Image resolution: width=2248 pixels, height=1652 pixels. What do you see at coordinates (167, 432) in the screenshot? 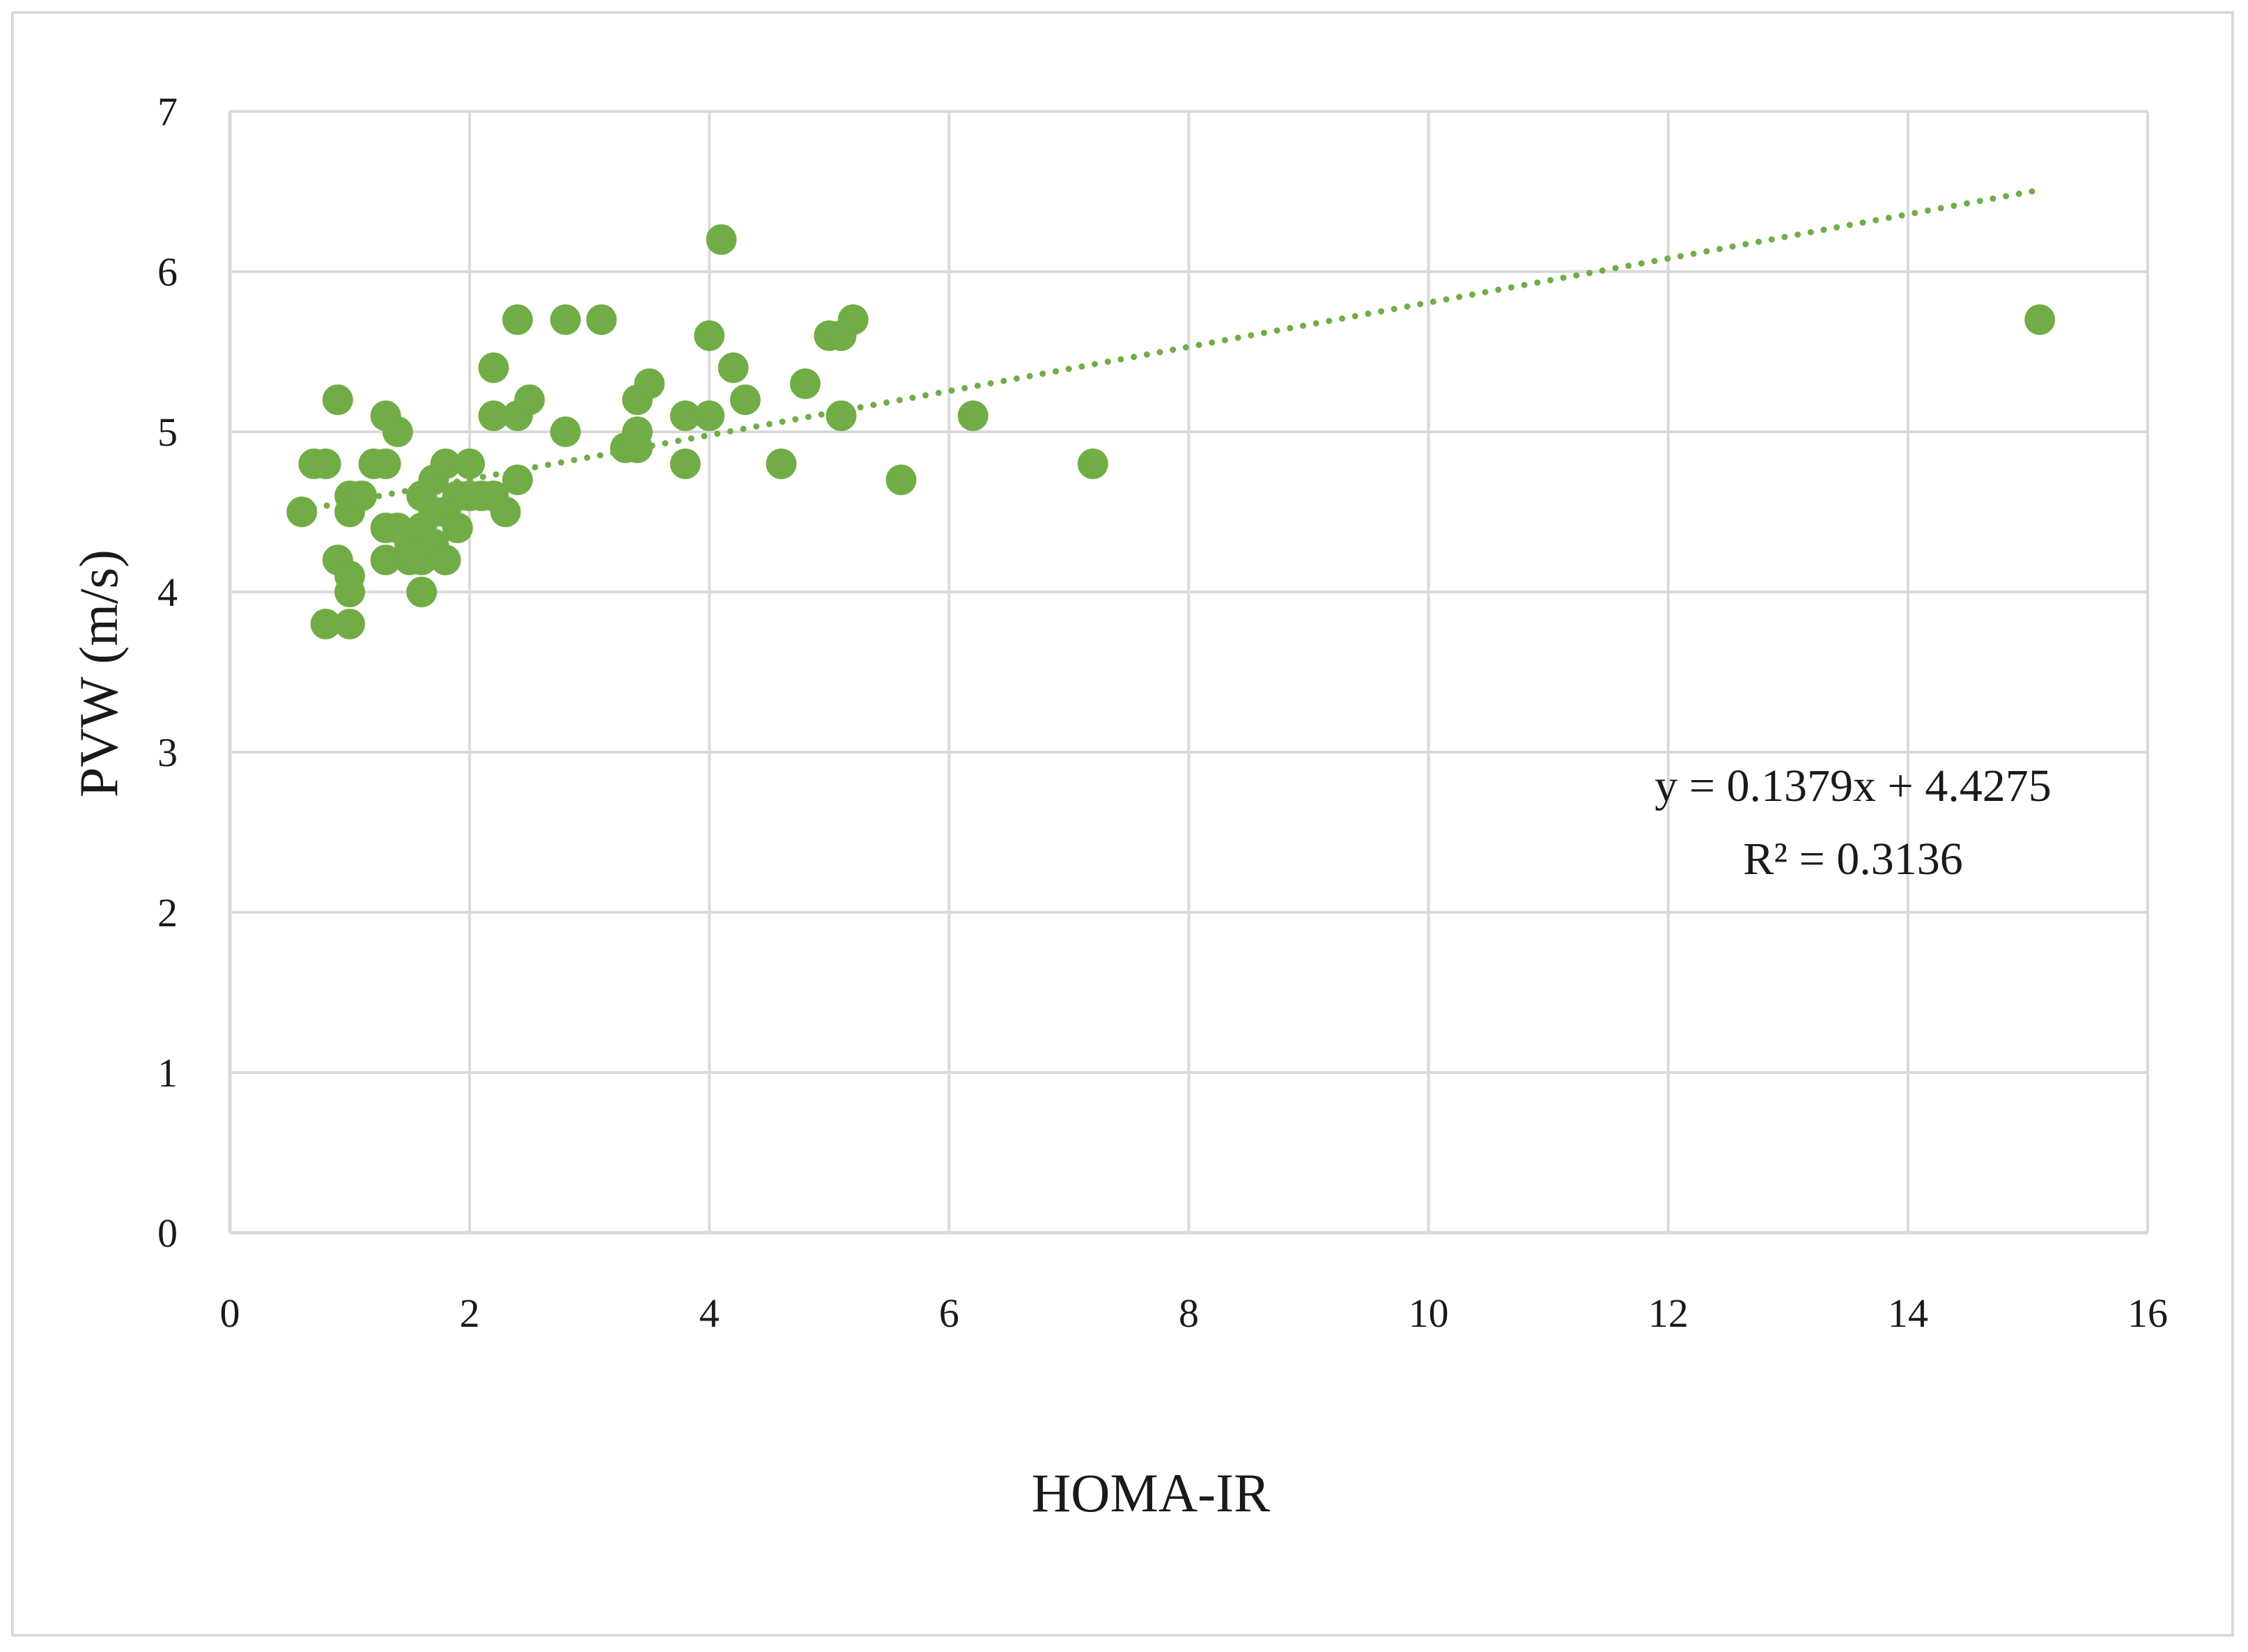
I see `y-tick-label: 5` at bounding box center [167, 432].